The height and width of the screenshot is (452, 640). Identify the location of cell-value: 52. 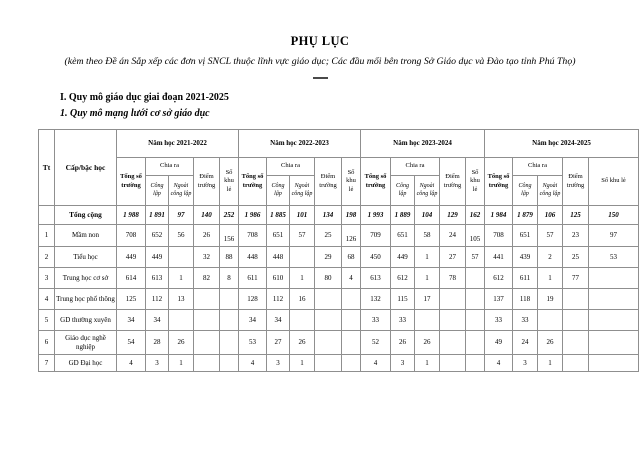
(375, 342).